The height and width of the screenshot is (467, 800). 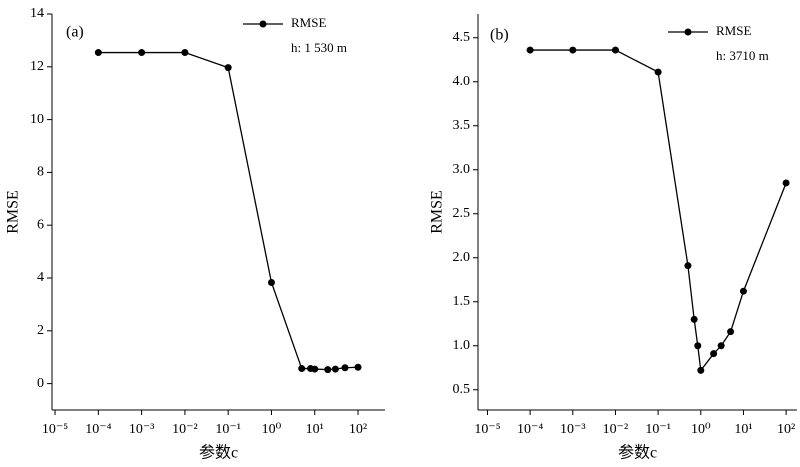 What do you see at coordinates (40, 383) in the screenshot?
I see `y-tick-label: 0` at bounding box center [40, 383].